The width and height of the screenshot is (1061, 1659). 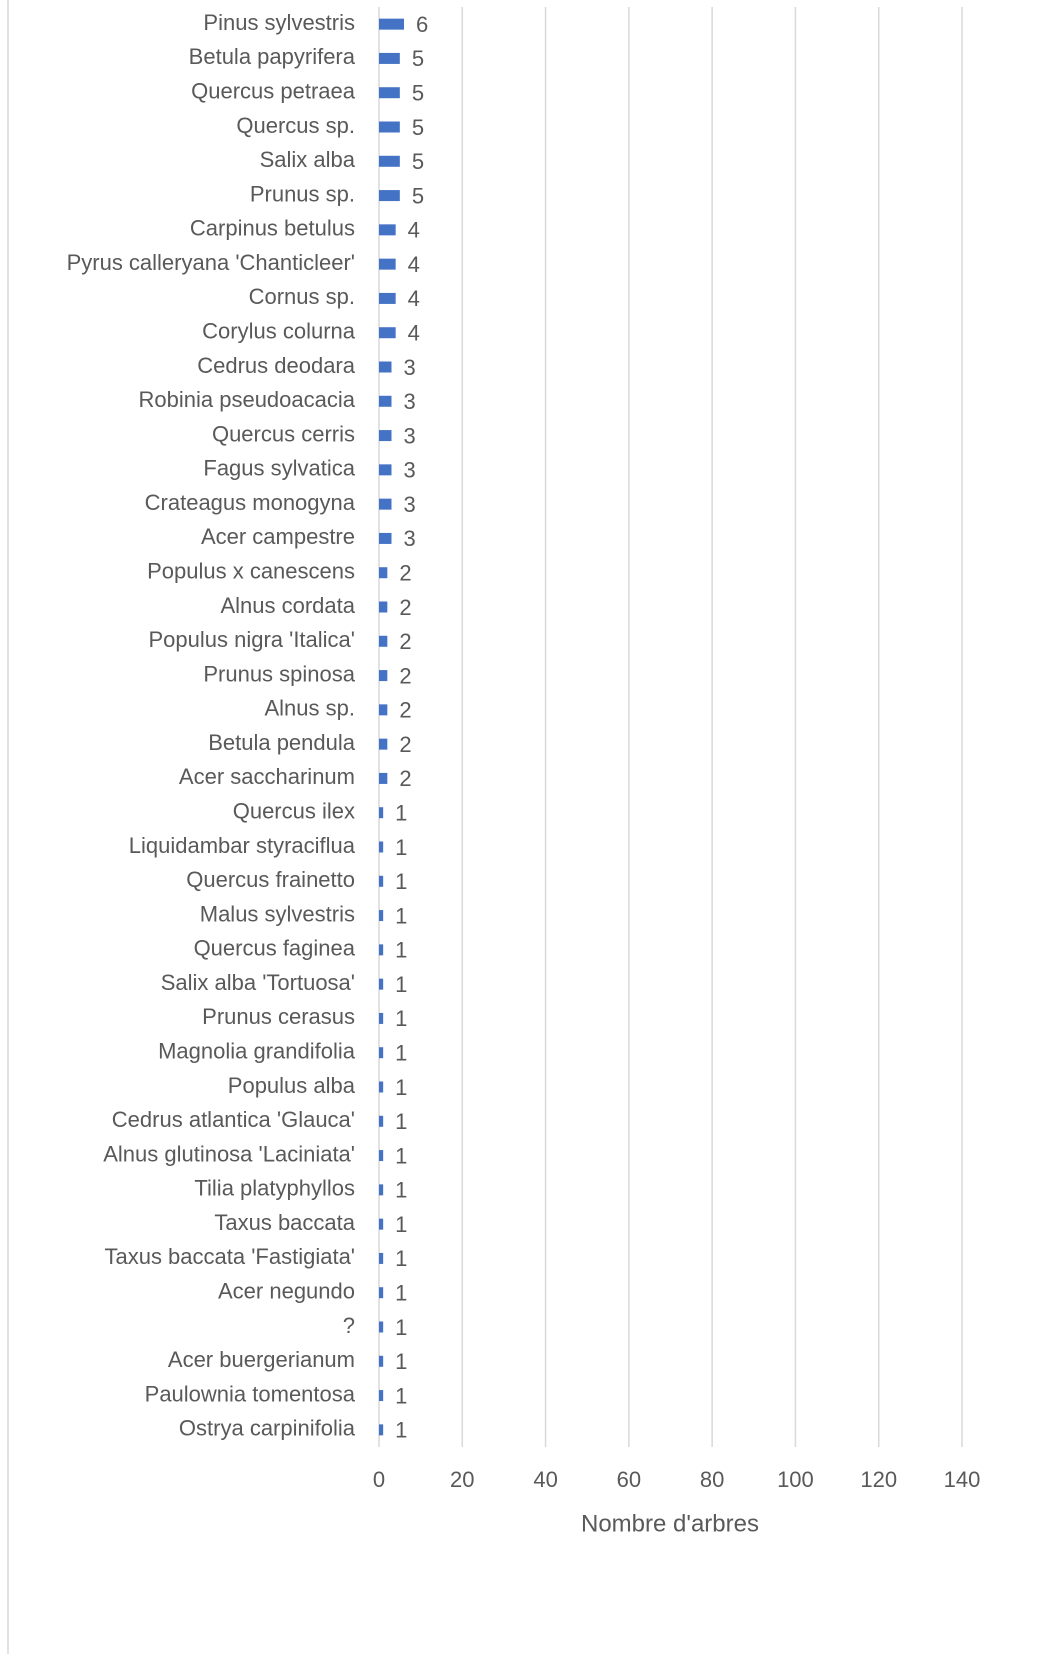 I want to click on x-tick-label: 120, so click(x=878, y=1479).